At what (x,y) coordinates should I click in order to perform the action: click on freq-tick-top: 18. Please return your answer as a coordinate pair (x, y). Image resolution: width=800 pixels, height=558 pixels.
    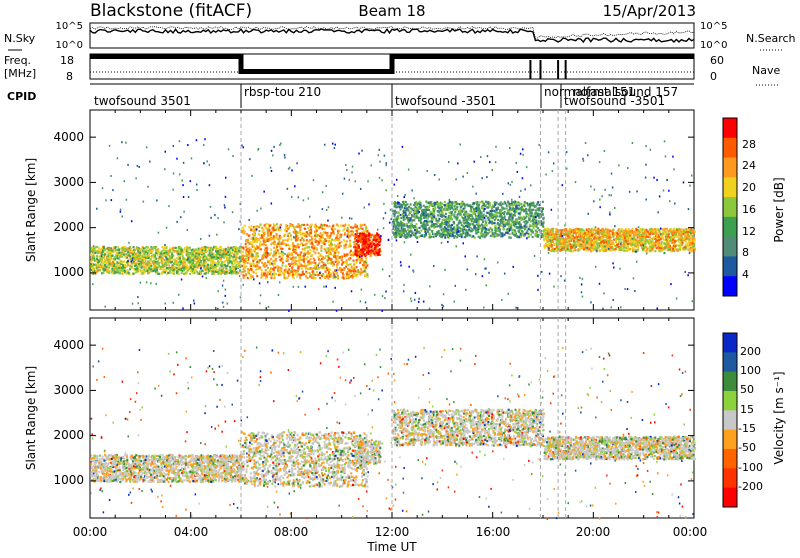
    Looking at the image, I should click on (67, 60).